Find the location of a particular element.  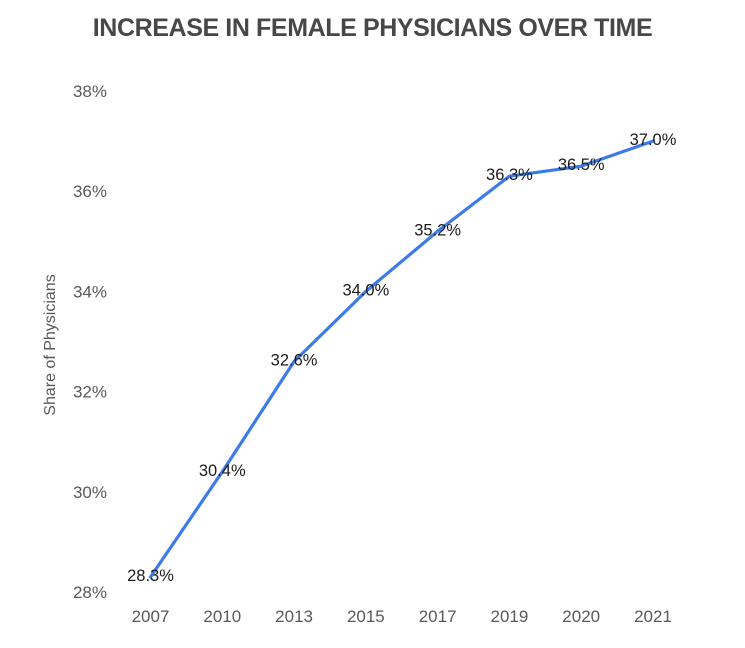

x-axis-tick-label: 2010 is located at coordinates (222, 616).